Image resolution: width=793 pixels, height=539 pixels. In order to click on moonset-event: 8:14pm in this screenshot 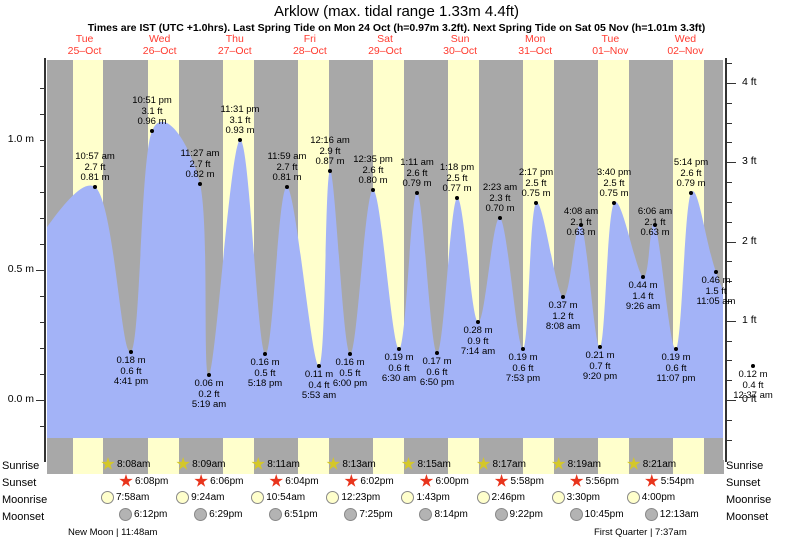, I will do `click(443, 514)`.